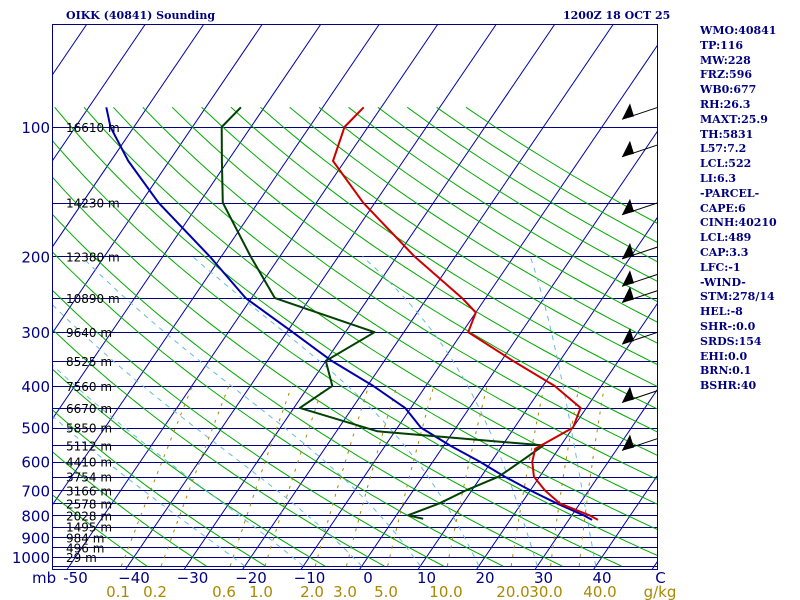 This screenshot has height=600, width=800. What do you see at coordinates (89, 362) in the screenshot?
I see `height-label: 8525 m` at bounding box center [89, 362].